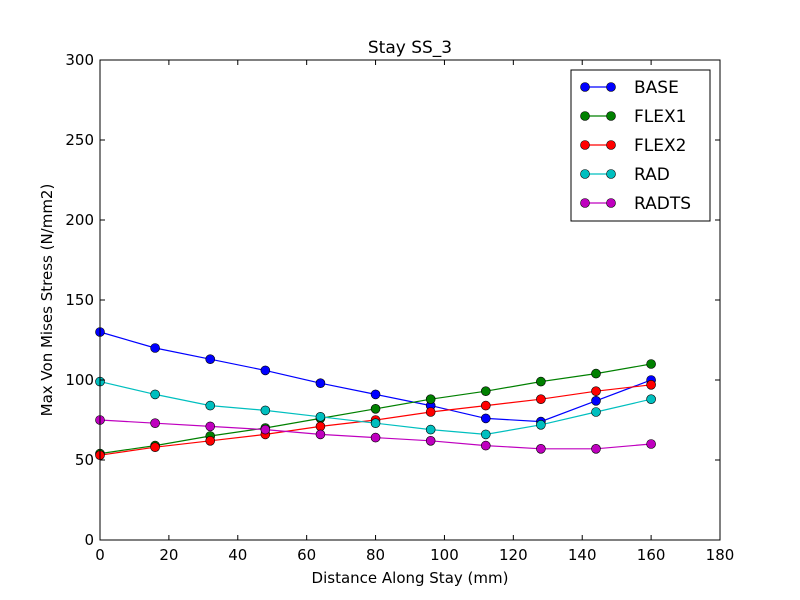  What do you see at coordinates (651, 555) in the screenshot?
I see `x-tick-label: 160` at bounding box center [651, 555].